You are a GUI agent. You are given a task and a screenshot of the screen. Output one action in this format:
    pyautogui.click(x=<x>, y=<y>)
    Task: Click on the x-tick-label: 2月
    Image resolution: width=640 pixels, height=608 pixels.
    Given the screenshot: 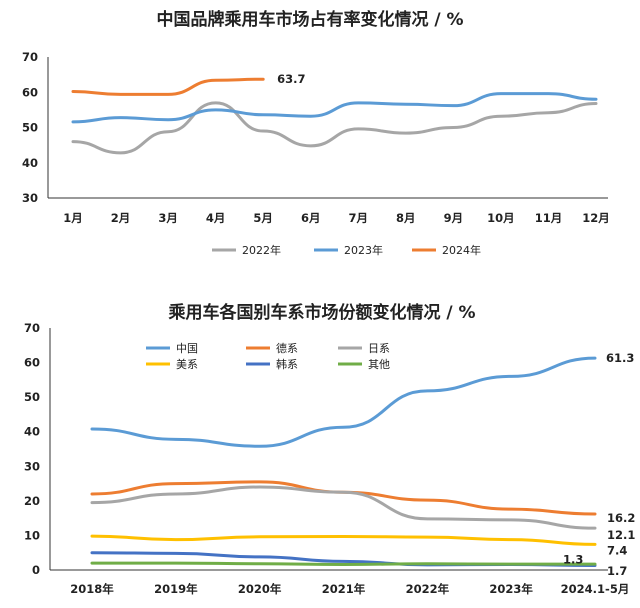 What is the action you would take?
    pyautogui.click(x=121, y=218)
    